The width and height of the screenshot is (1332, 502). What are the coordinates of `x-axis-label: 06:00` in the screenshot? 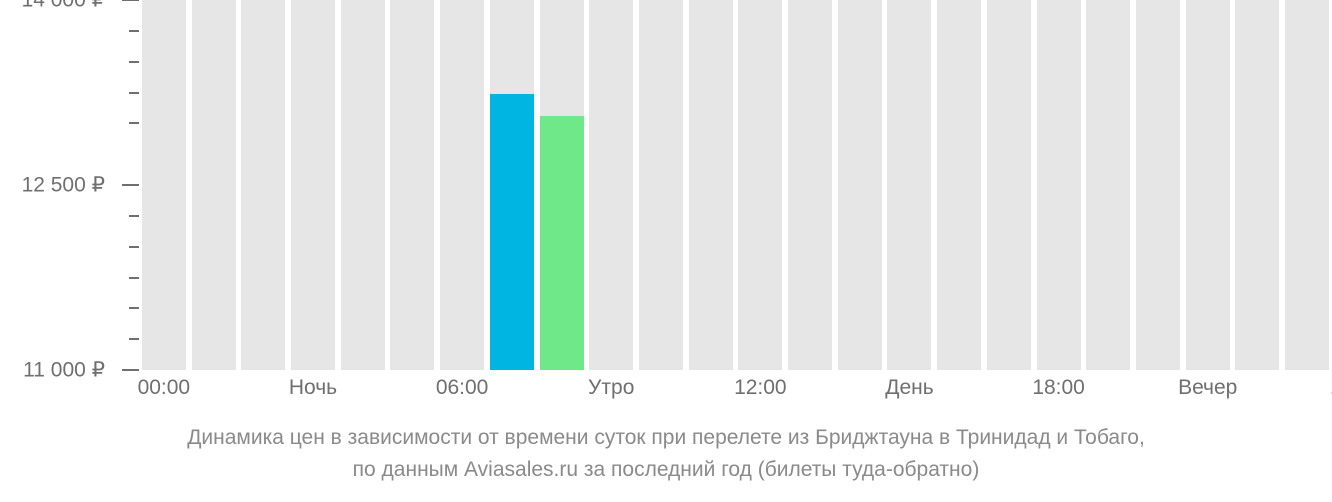 It's located at (462, 387).